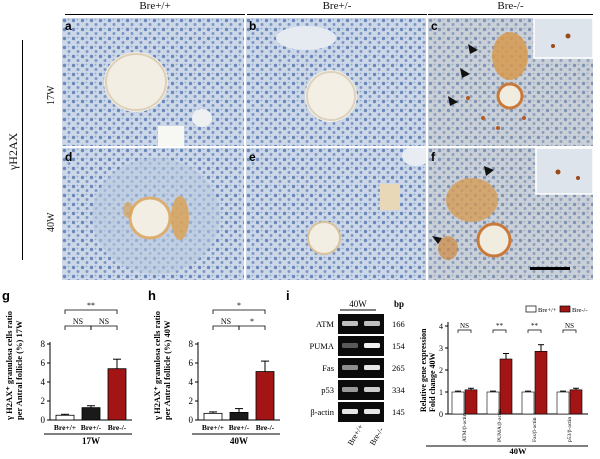 The height and width of the screenshot is (459, 600). I want to click on gel-bp-label: 154, so click(399, 346).